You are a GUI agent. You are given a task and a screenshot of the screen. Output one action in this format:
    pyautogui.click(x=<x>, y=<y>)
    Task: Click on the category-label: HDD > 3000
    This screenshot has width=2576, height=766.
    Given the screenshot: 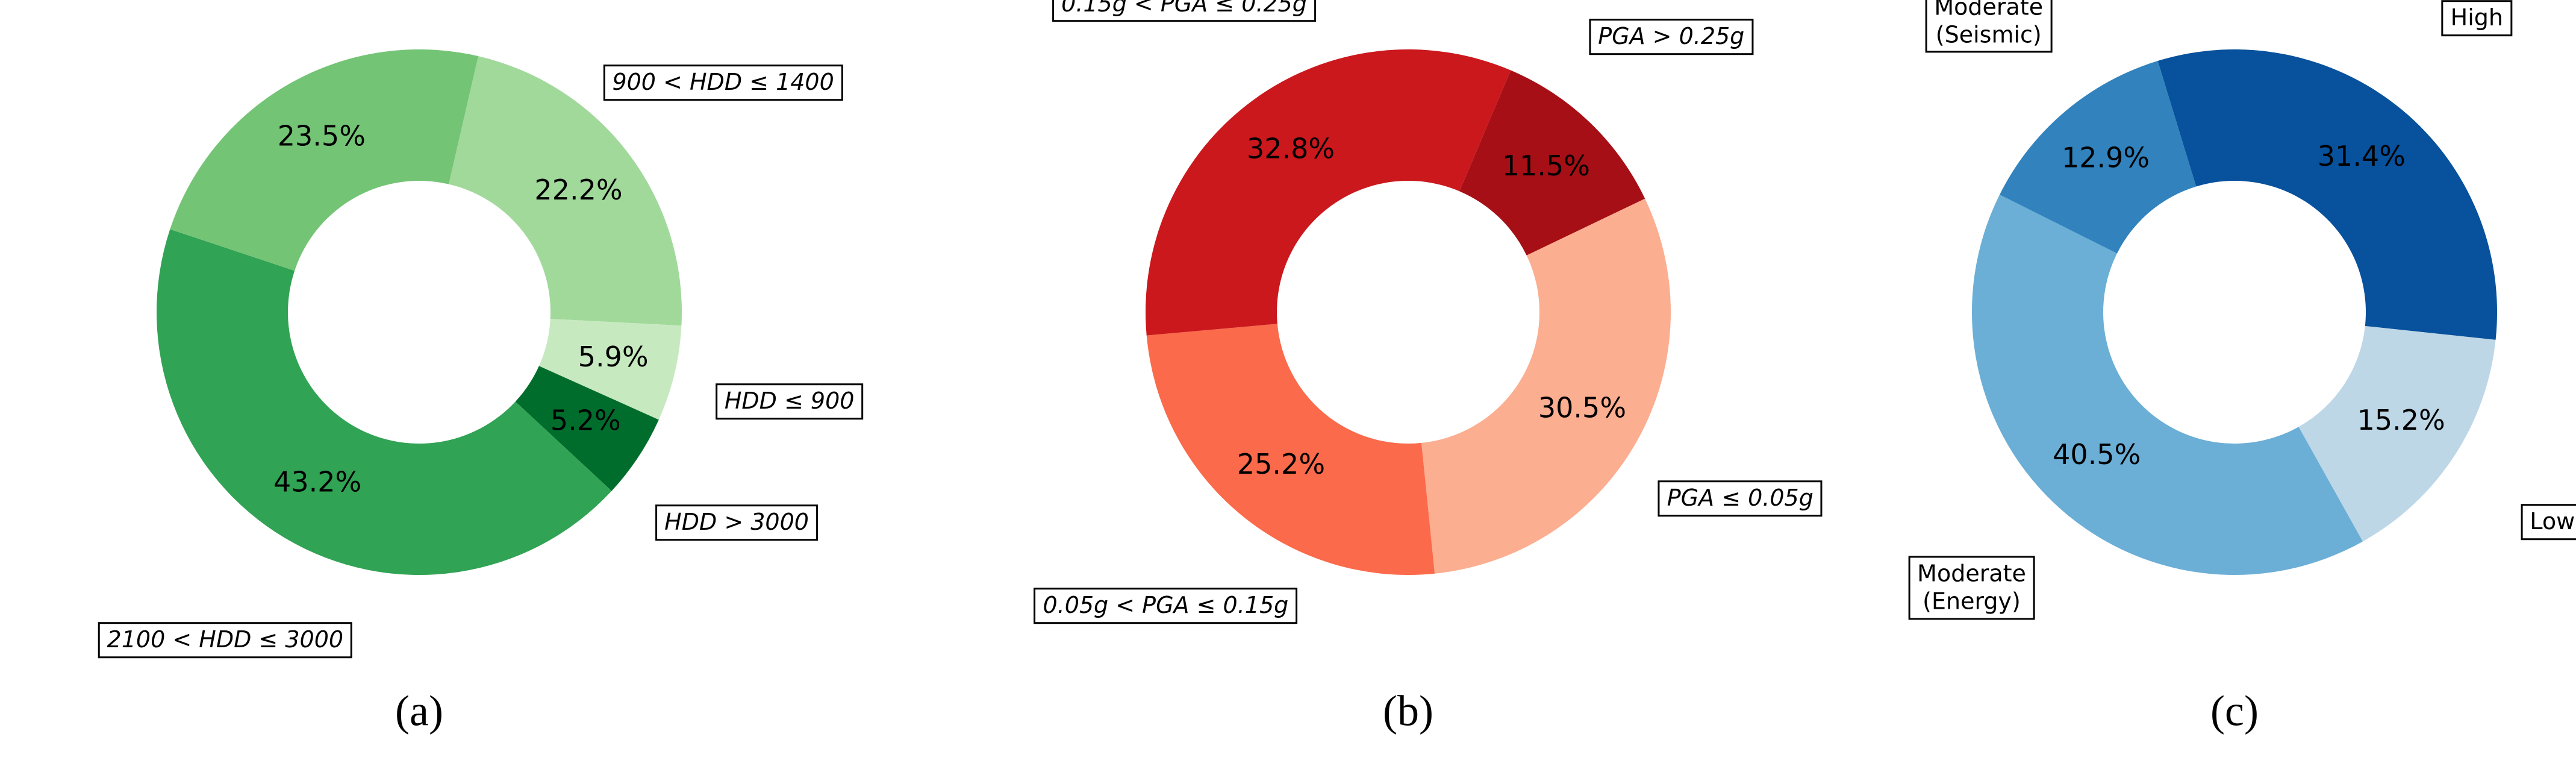 What is the action you would take?
    pyautogui.click(x=736, y=522)
    